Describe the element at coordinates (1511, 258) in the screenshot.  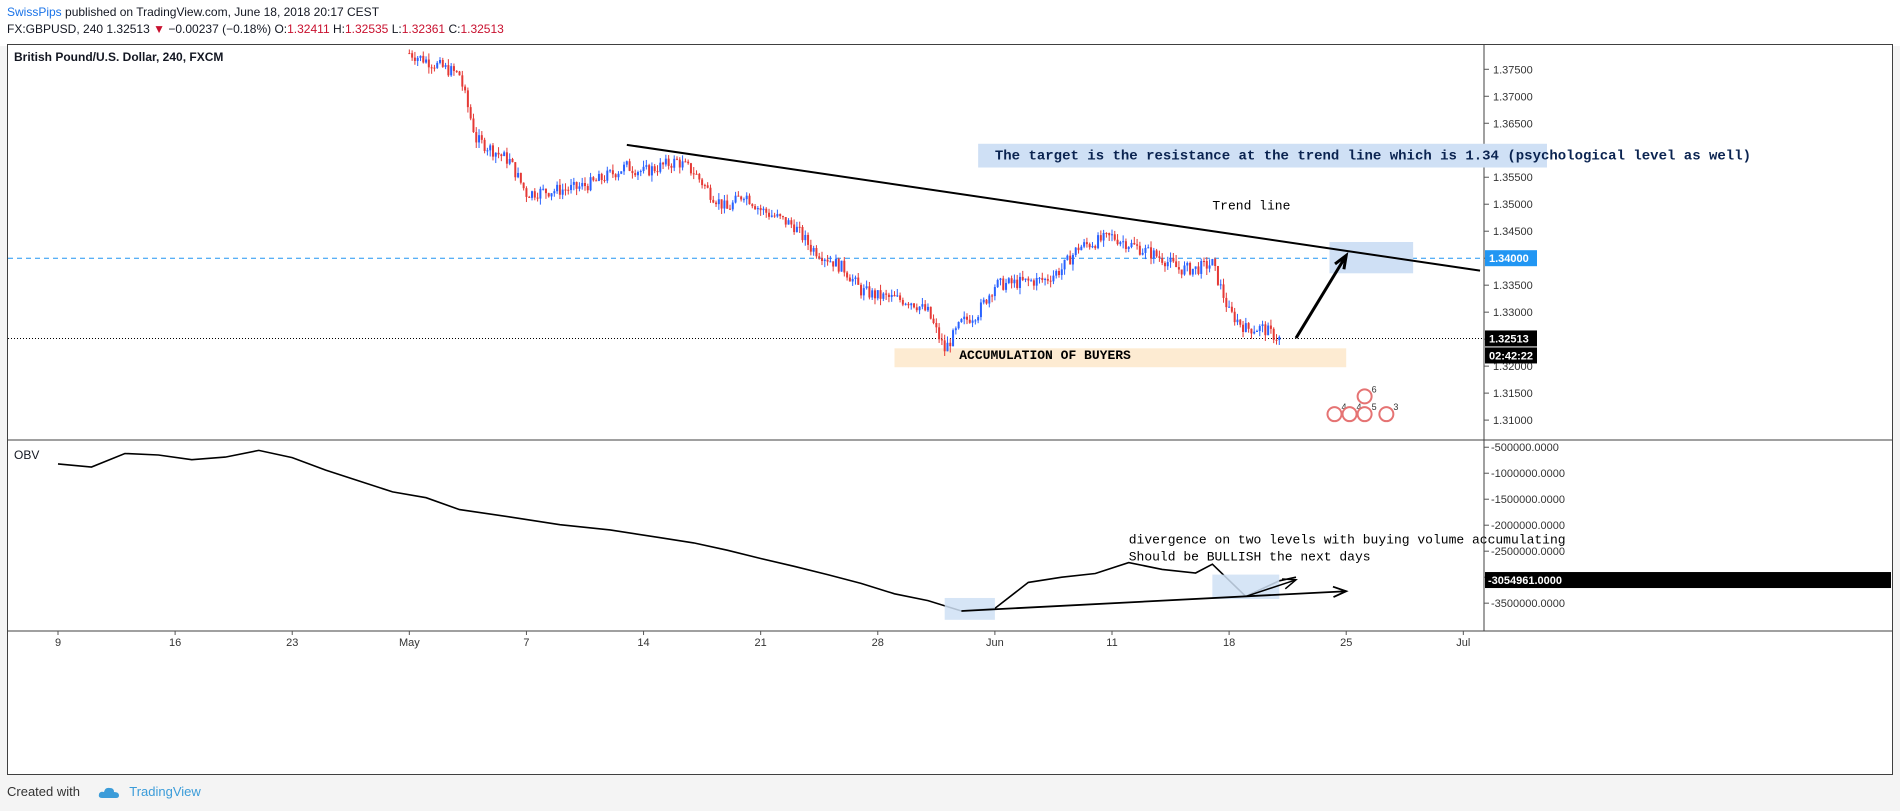
I see `level-price-tag-bg` at that location.